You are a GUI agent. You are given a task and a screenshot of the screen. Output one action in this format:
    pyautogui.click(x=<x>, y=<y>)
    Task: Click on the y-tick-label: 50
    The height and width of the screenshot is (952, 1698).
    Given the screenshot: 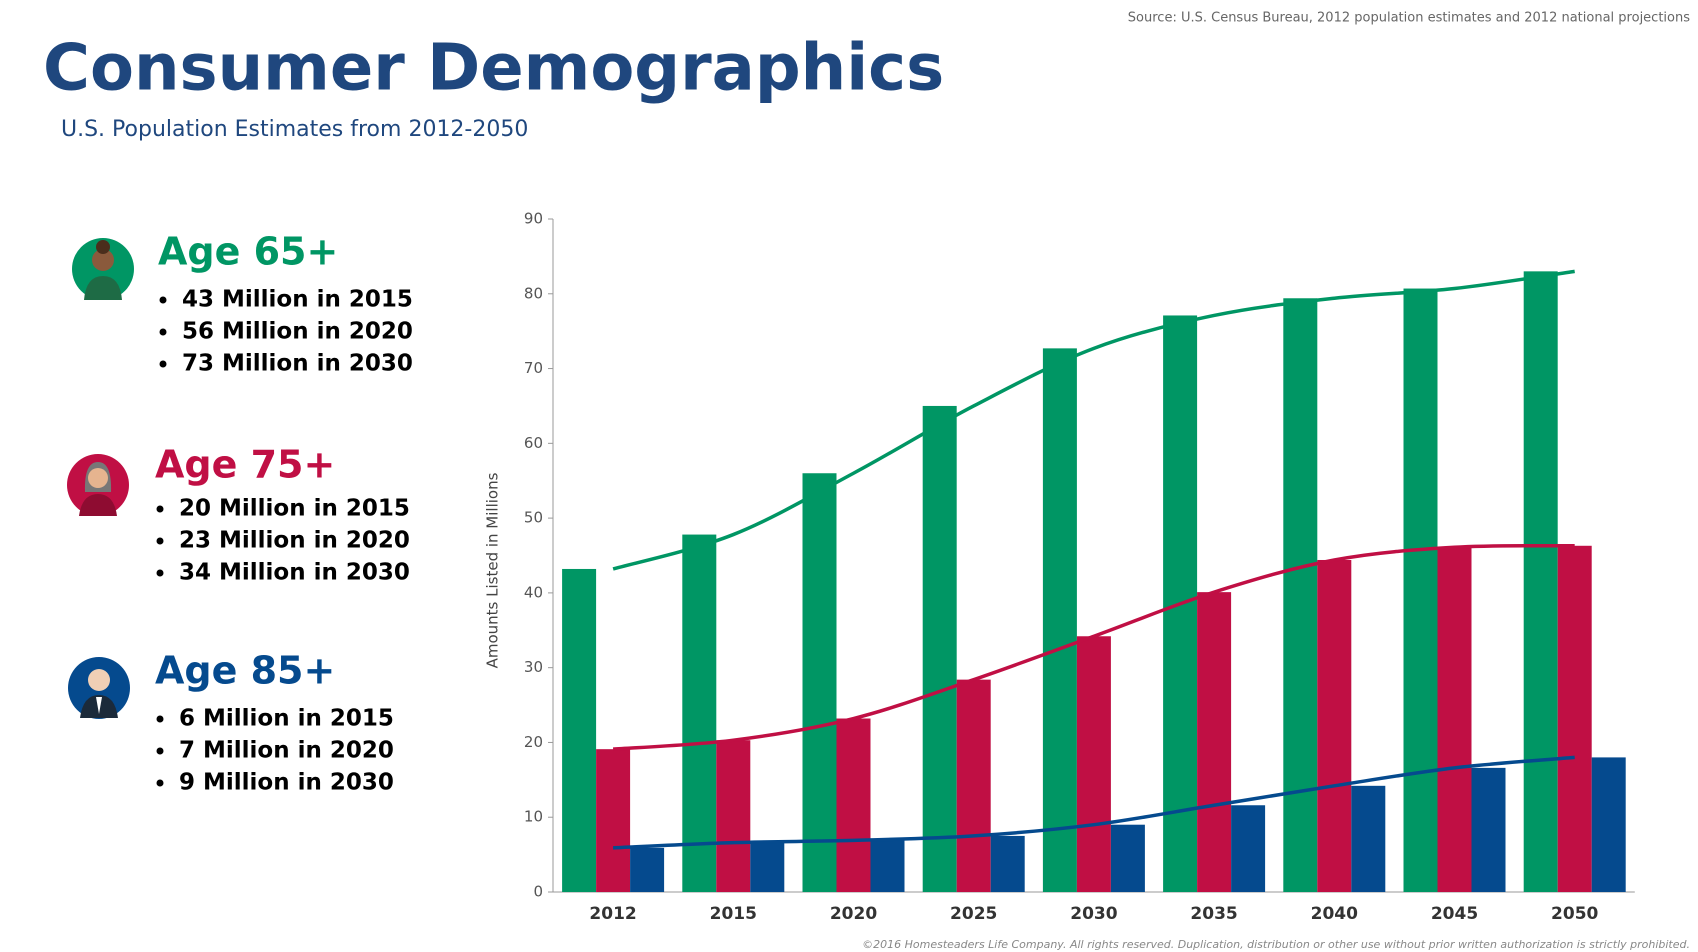 What is the action you would take?
    pyautogui.click(x=533, y=518)
    